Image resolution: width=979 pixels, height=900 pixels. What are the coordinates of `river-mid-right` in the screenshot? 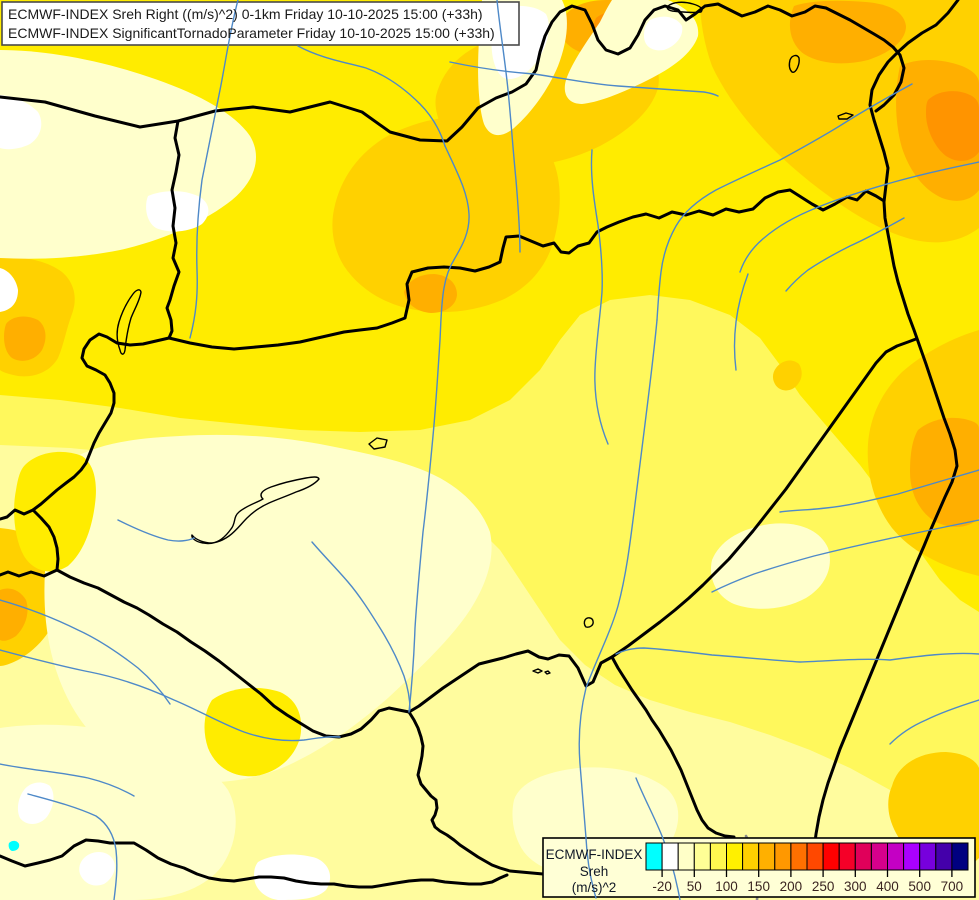 It's located at (741, 322).